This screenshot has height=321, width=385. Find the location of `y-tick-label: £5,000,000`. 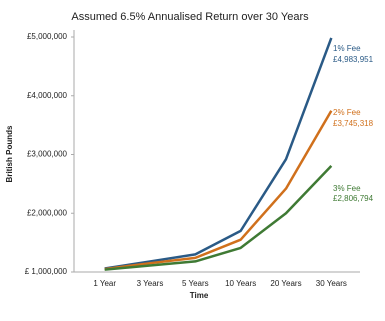

y-tick-label: £5,000,000 is located at coordinates (47, 36).